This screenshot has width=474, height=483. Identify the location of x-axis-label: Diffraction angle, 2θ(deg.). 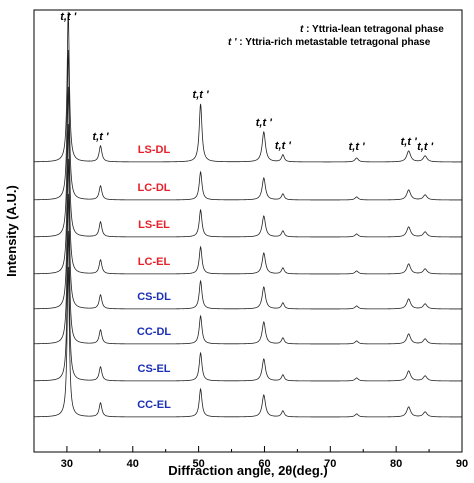
(247, 470).